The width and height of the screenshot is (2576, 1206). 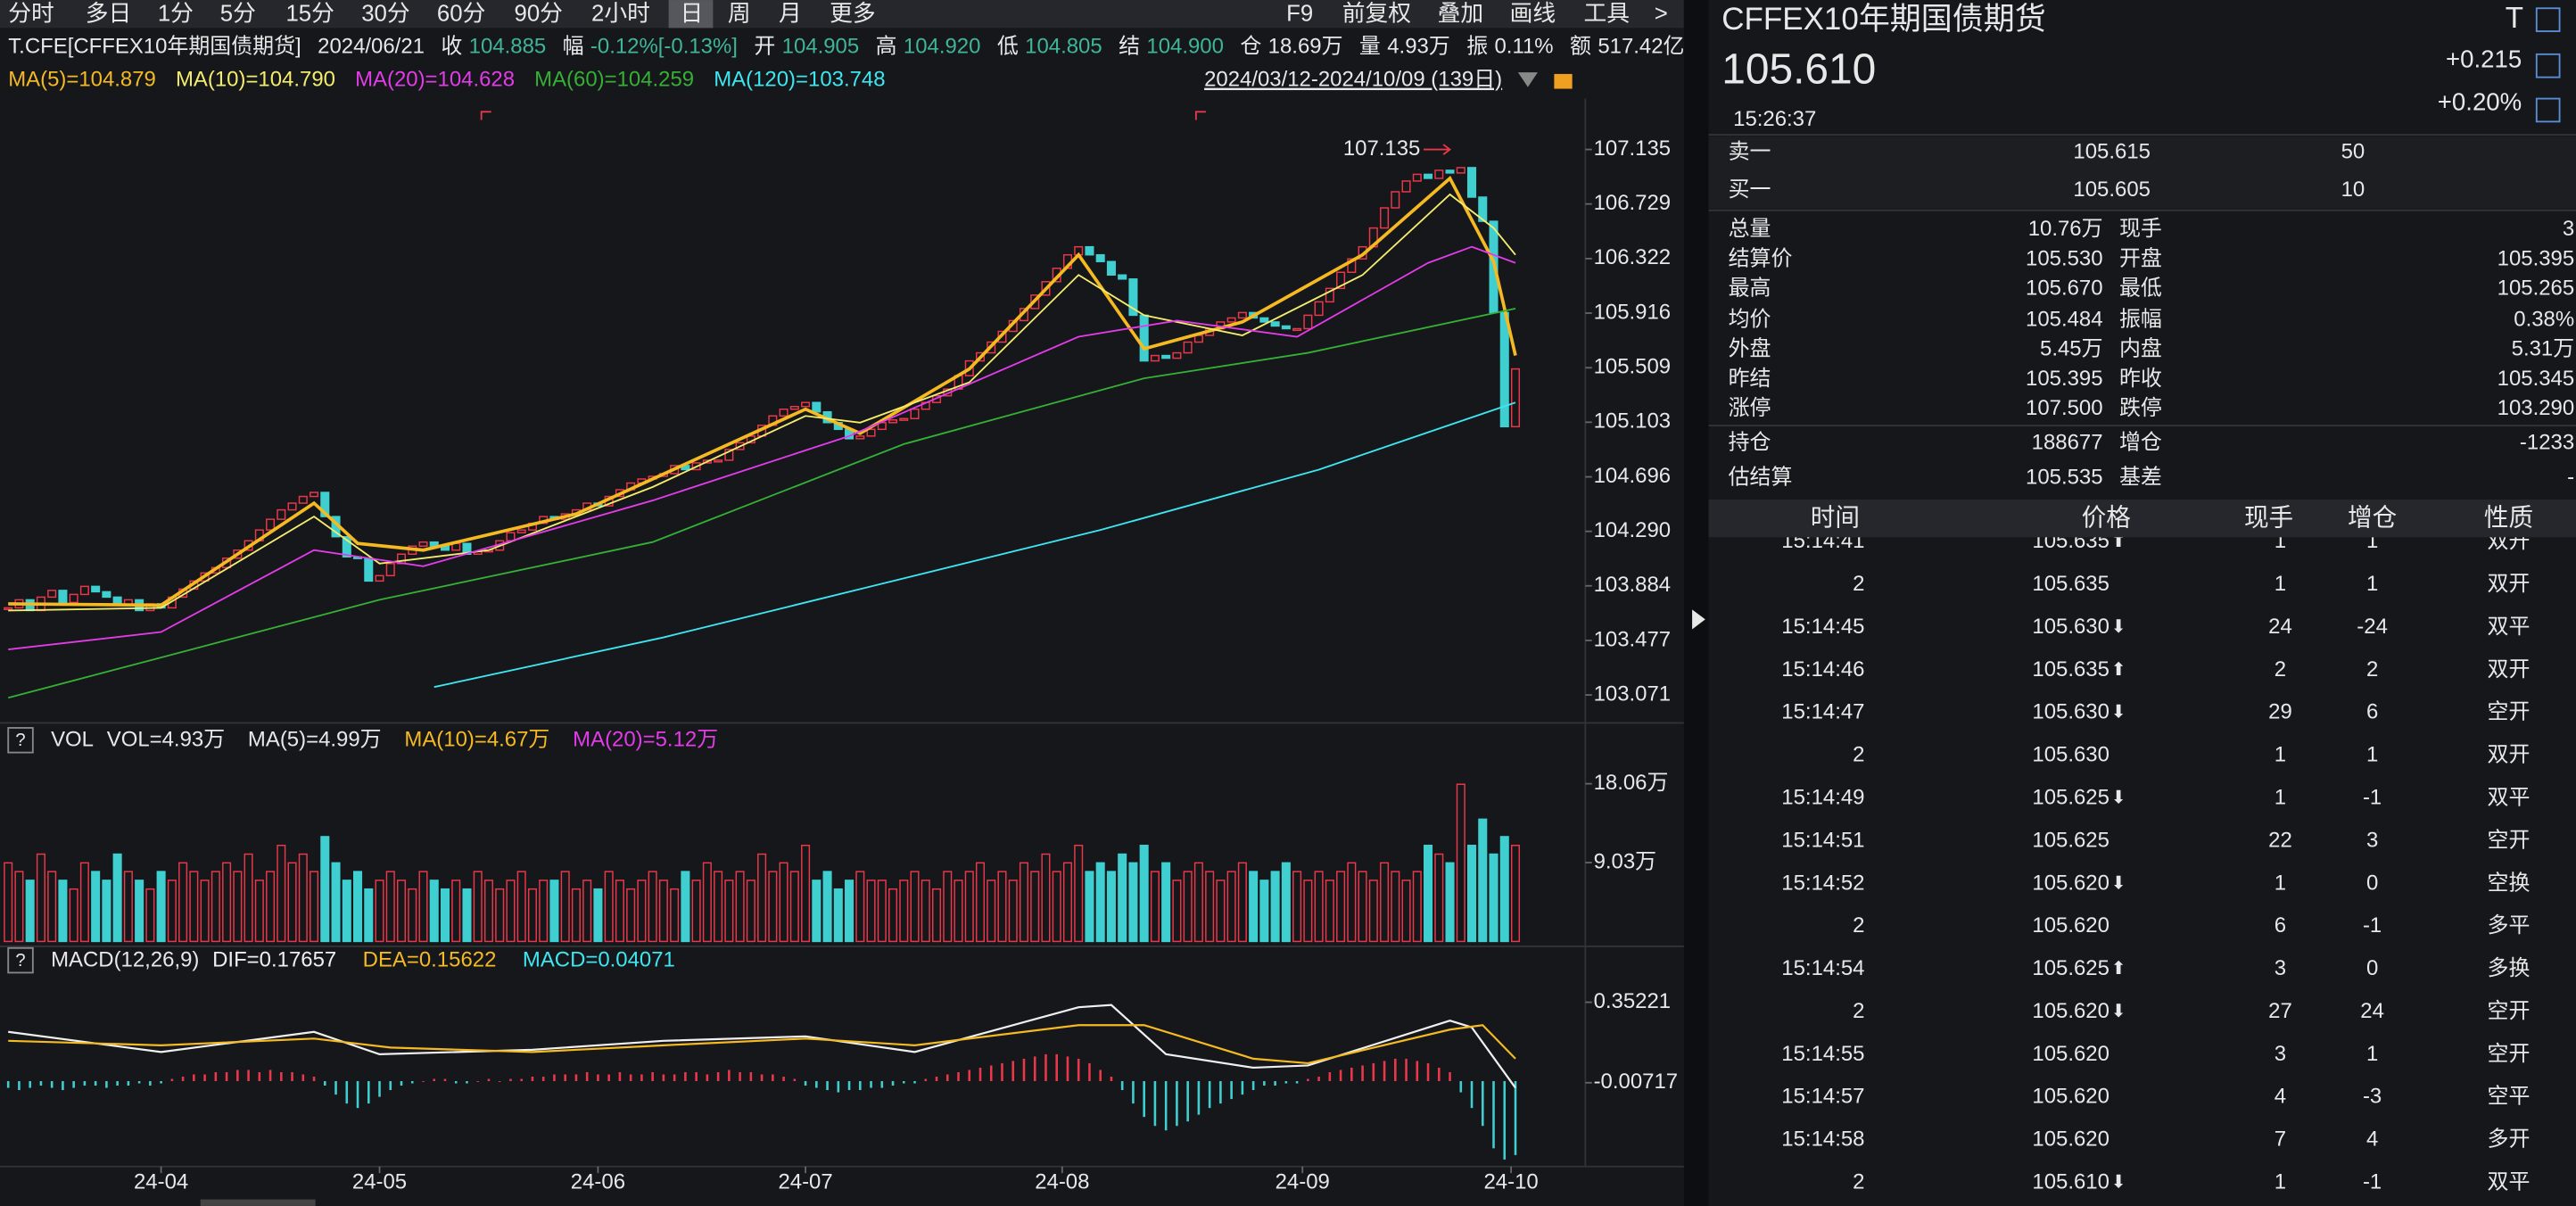 What do you see at coordinates (693, 13) in the screenshot?
I see `toolbar-button: 日` at bounding box center [693, 13].